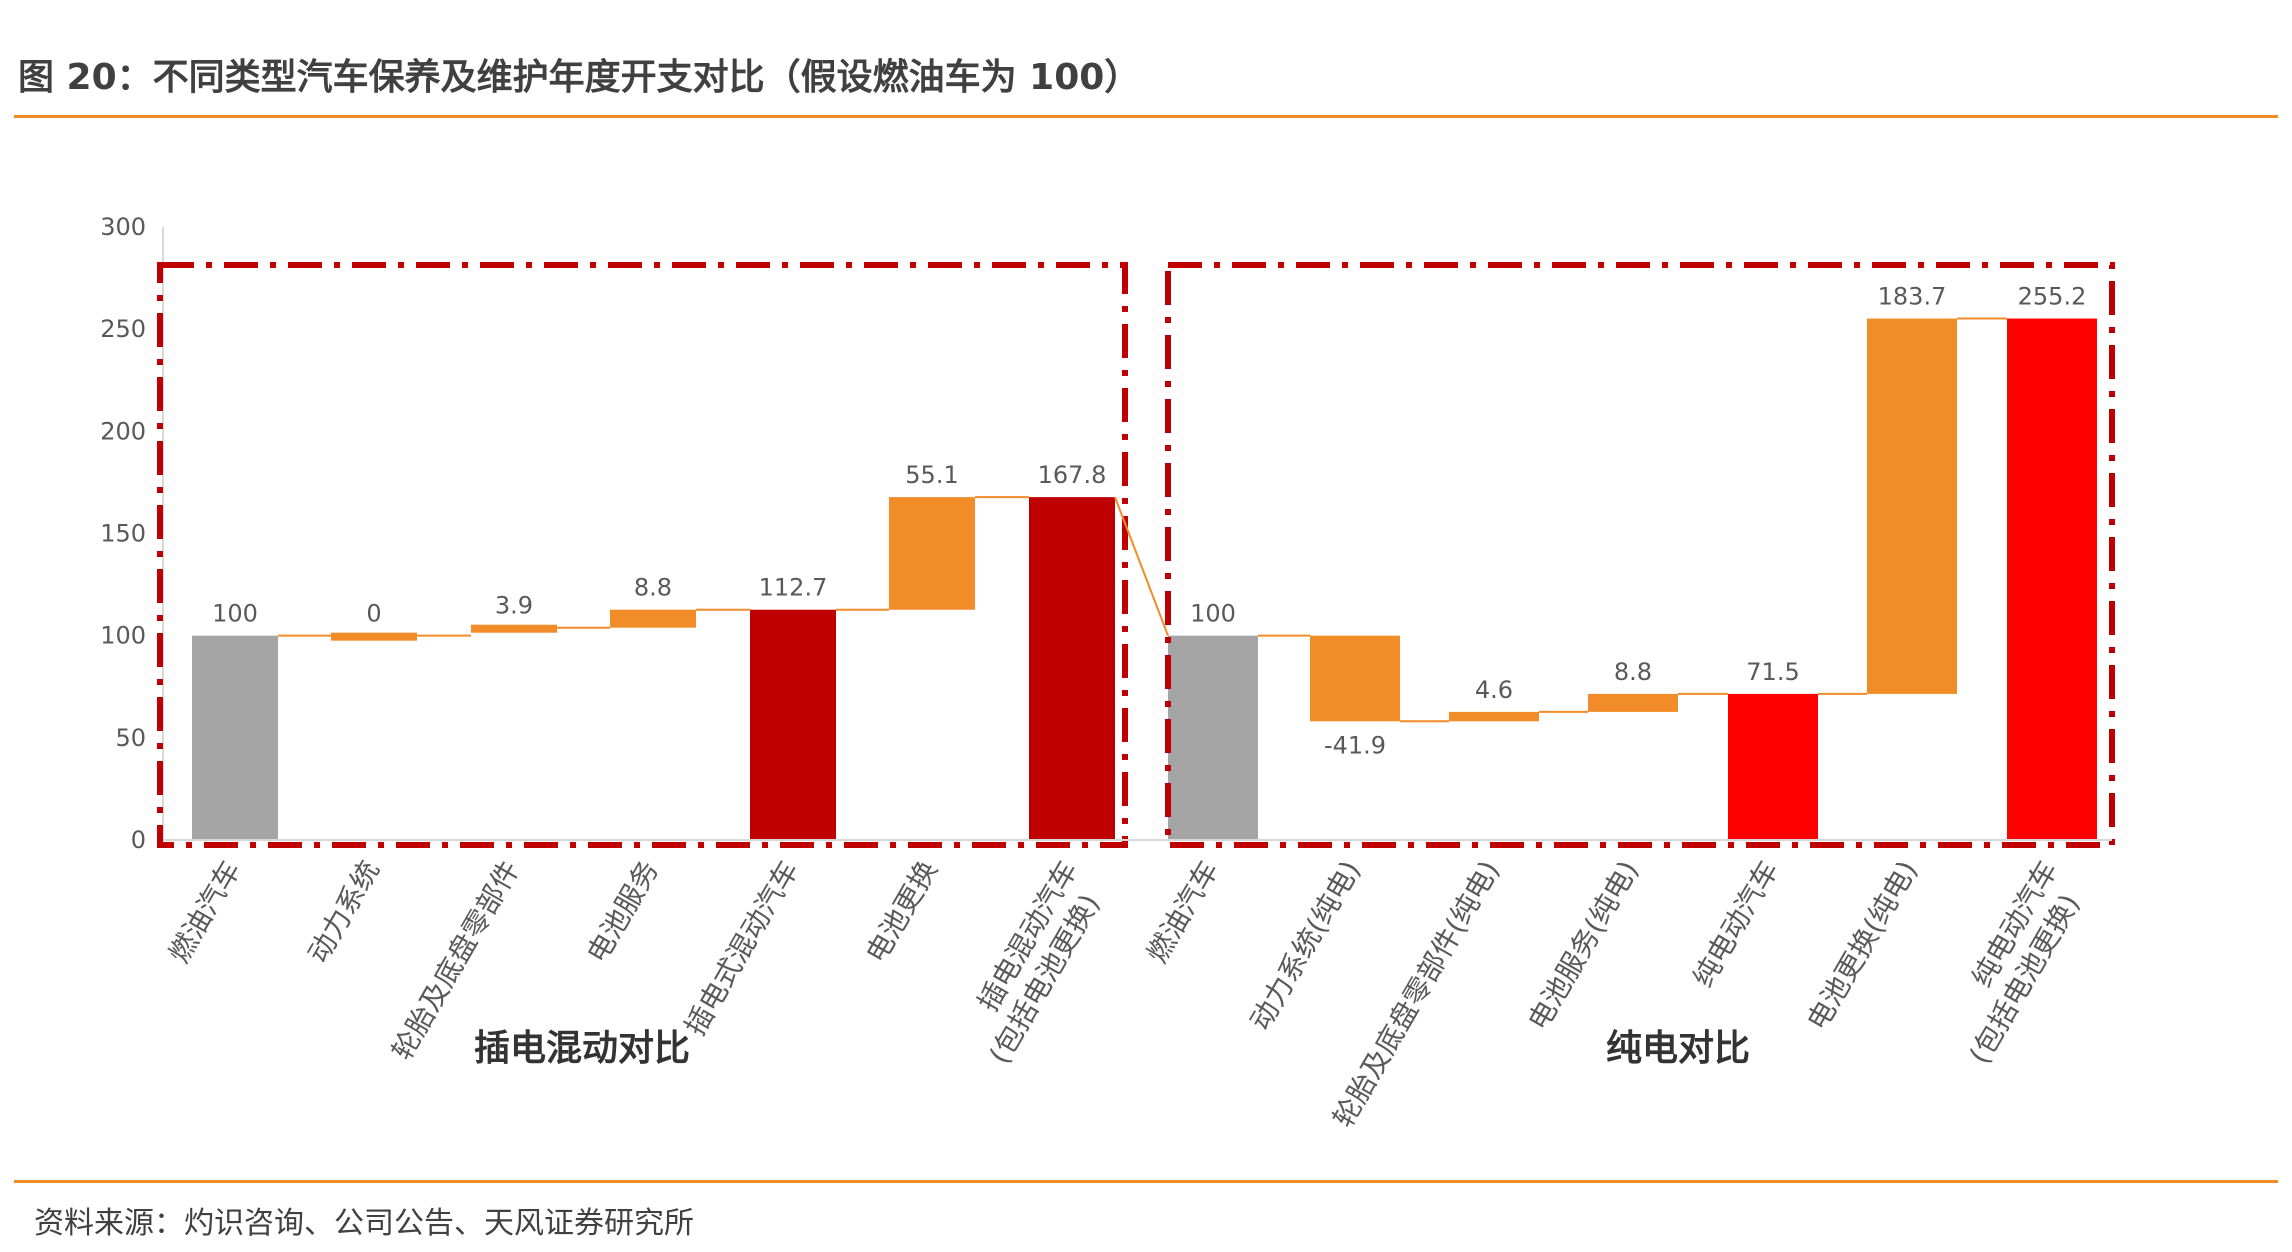 This screenshot has width=2292, height=1252. I want to click on data-label: 55.1, so click(931, 475).